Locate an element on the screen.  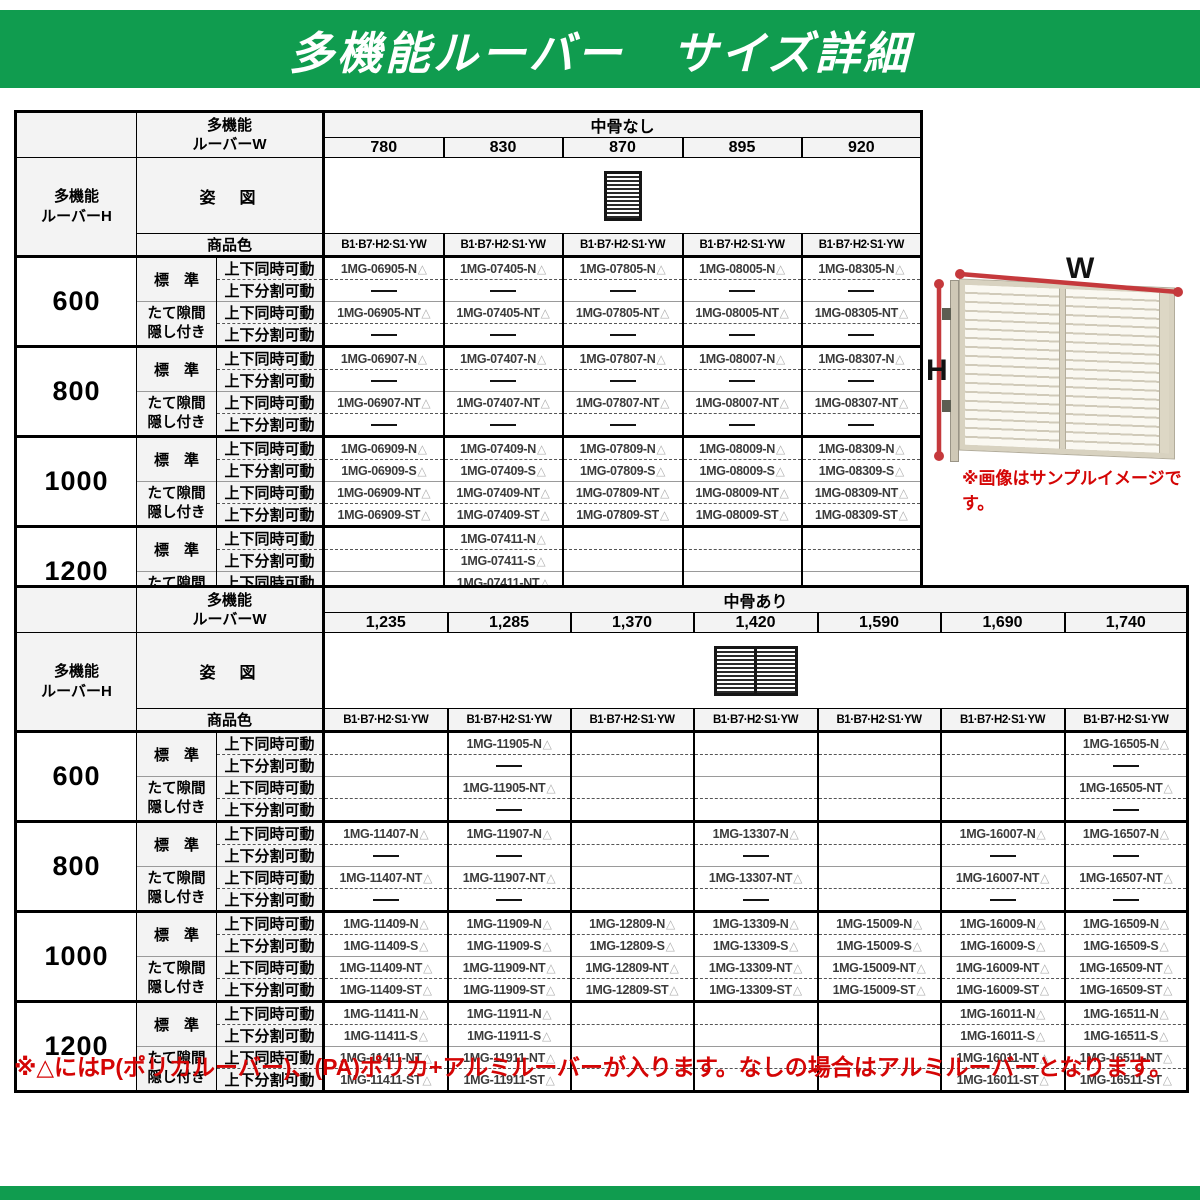
corner-cell is located at coordinates (76, 609).